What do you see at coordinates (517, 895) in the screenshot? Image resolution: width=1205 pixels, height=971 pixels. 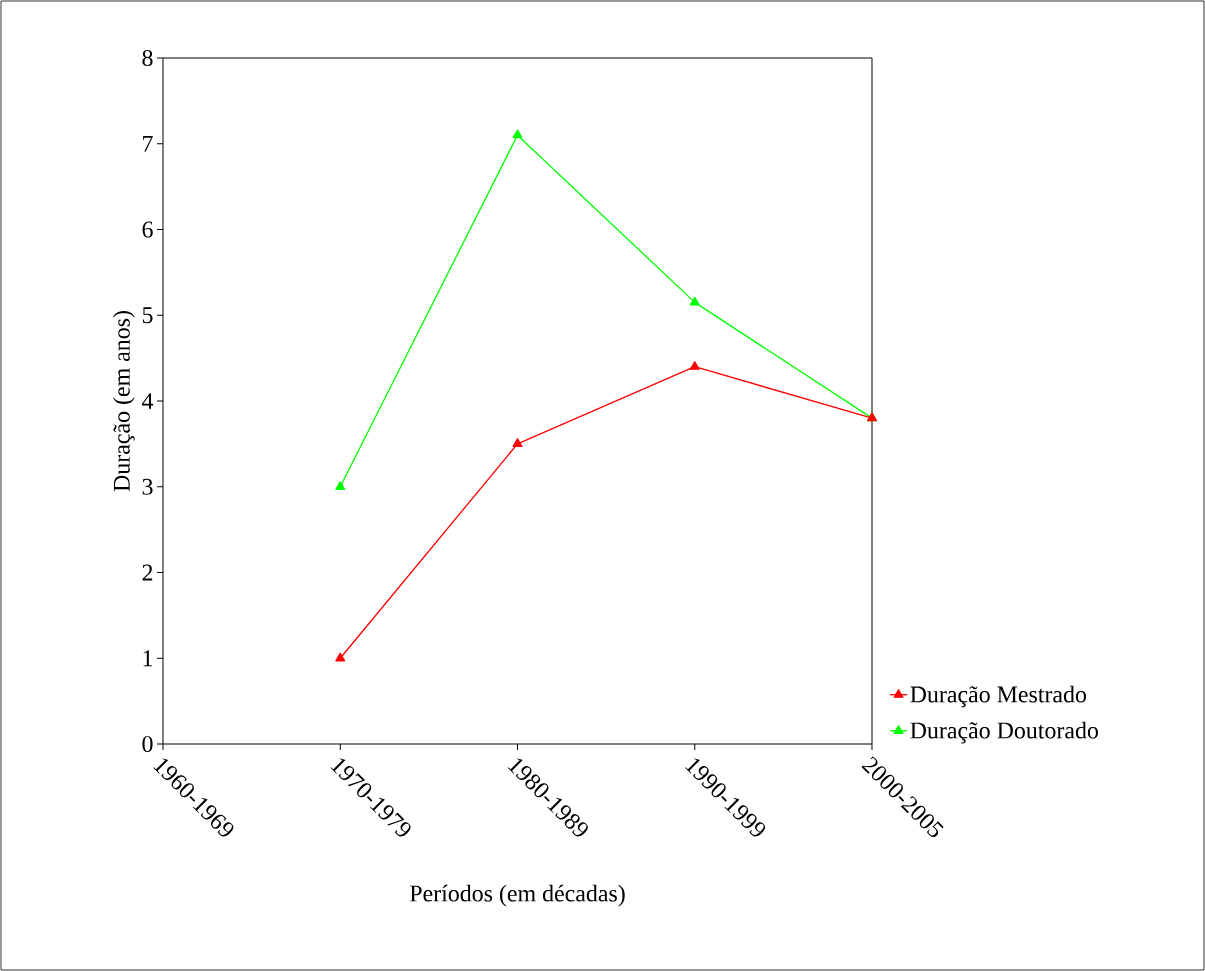 I see `x-axis-title: Períodos (em décadas)` at bounding box center [517, 895].